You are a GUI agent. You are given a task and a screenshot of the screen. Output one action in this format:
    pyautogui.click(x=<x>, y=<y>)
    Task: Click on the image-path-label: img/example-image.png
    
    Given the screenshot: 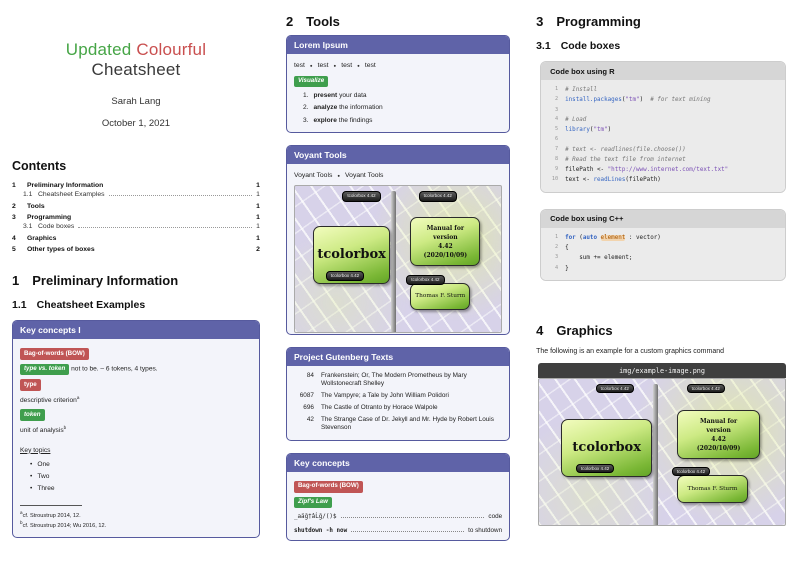 What is the action you would take?
    pyautogui.click(x=662, y=371)
    